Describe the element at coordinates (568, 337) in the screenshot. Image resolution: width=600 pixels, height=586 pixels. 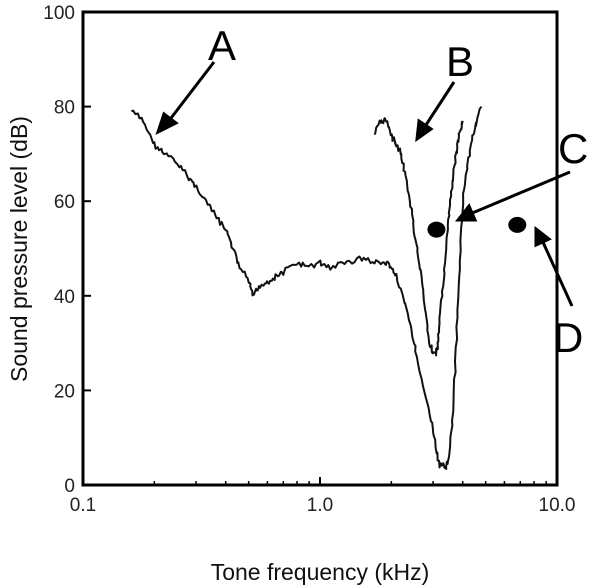
I see `annotation-d: D` at that location.